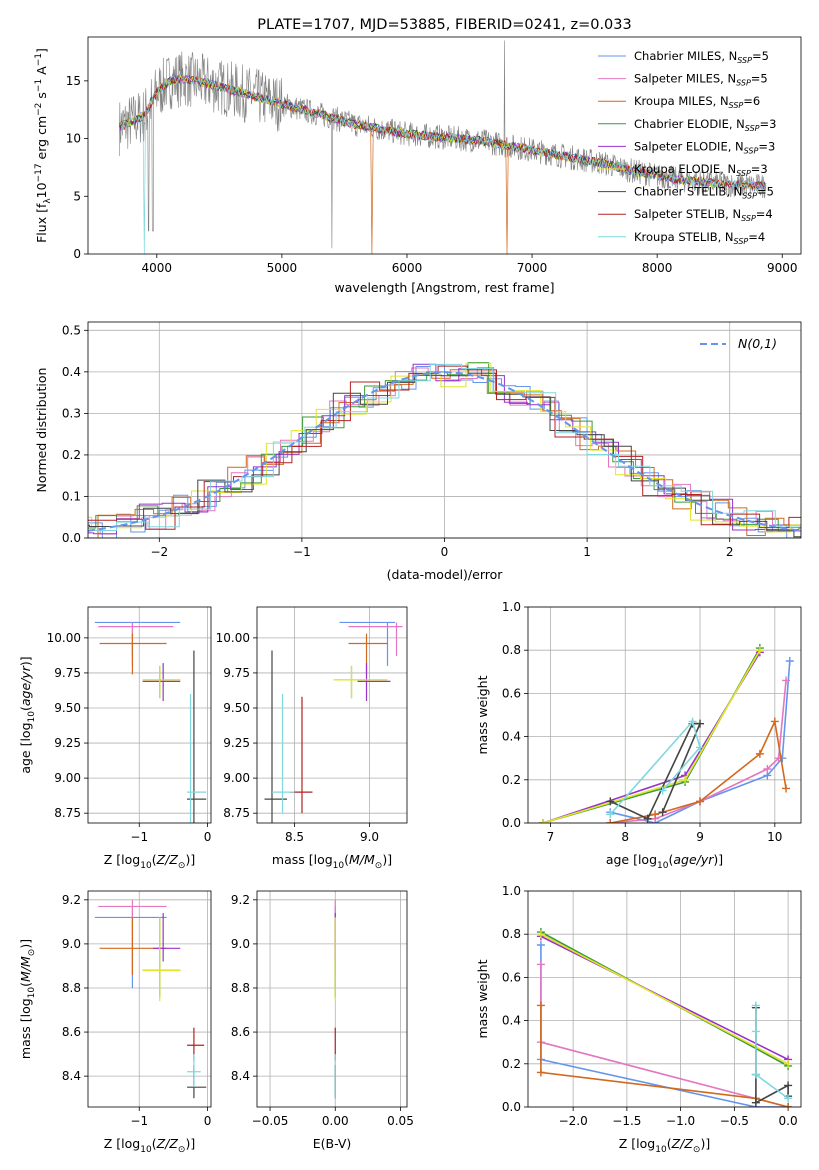 The height and width of the screenshot is (1170, 819). Describe the element at coordinates (705, 125) in the screenshot. I see `legend-entry: Chabrier ELODIE, NSSP=3` at that location.